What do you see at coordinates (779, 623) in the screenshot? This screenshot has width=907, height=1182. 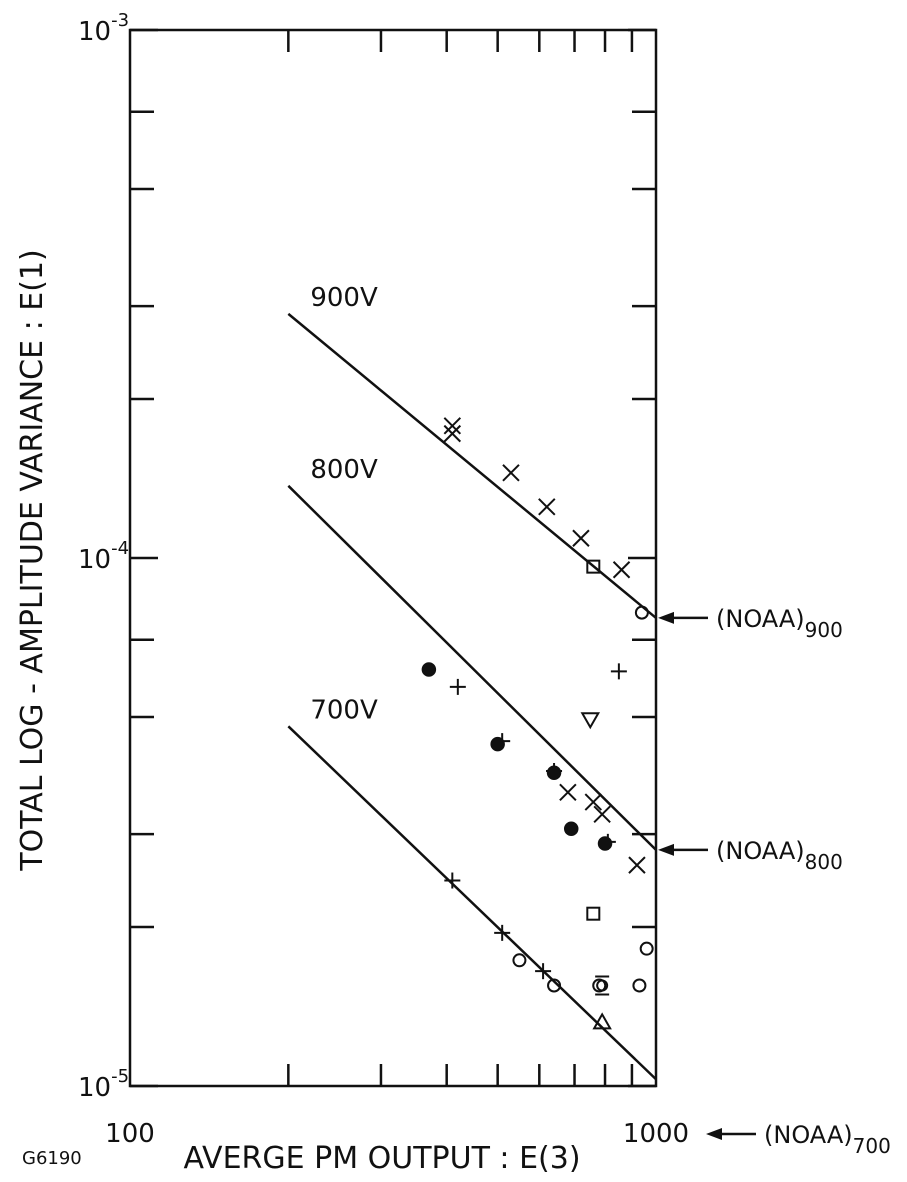 I see `noaa-label: (NOAA)900` at bounding box center [779, 623].